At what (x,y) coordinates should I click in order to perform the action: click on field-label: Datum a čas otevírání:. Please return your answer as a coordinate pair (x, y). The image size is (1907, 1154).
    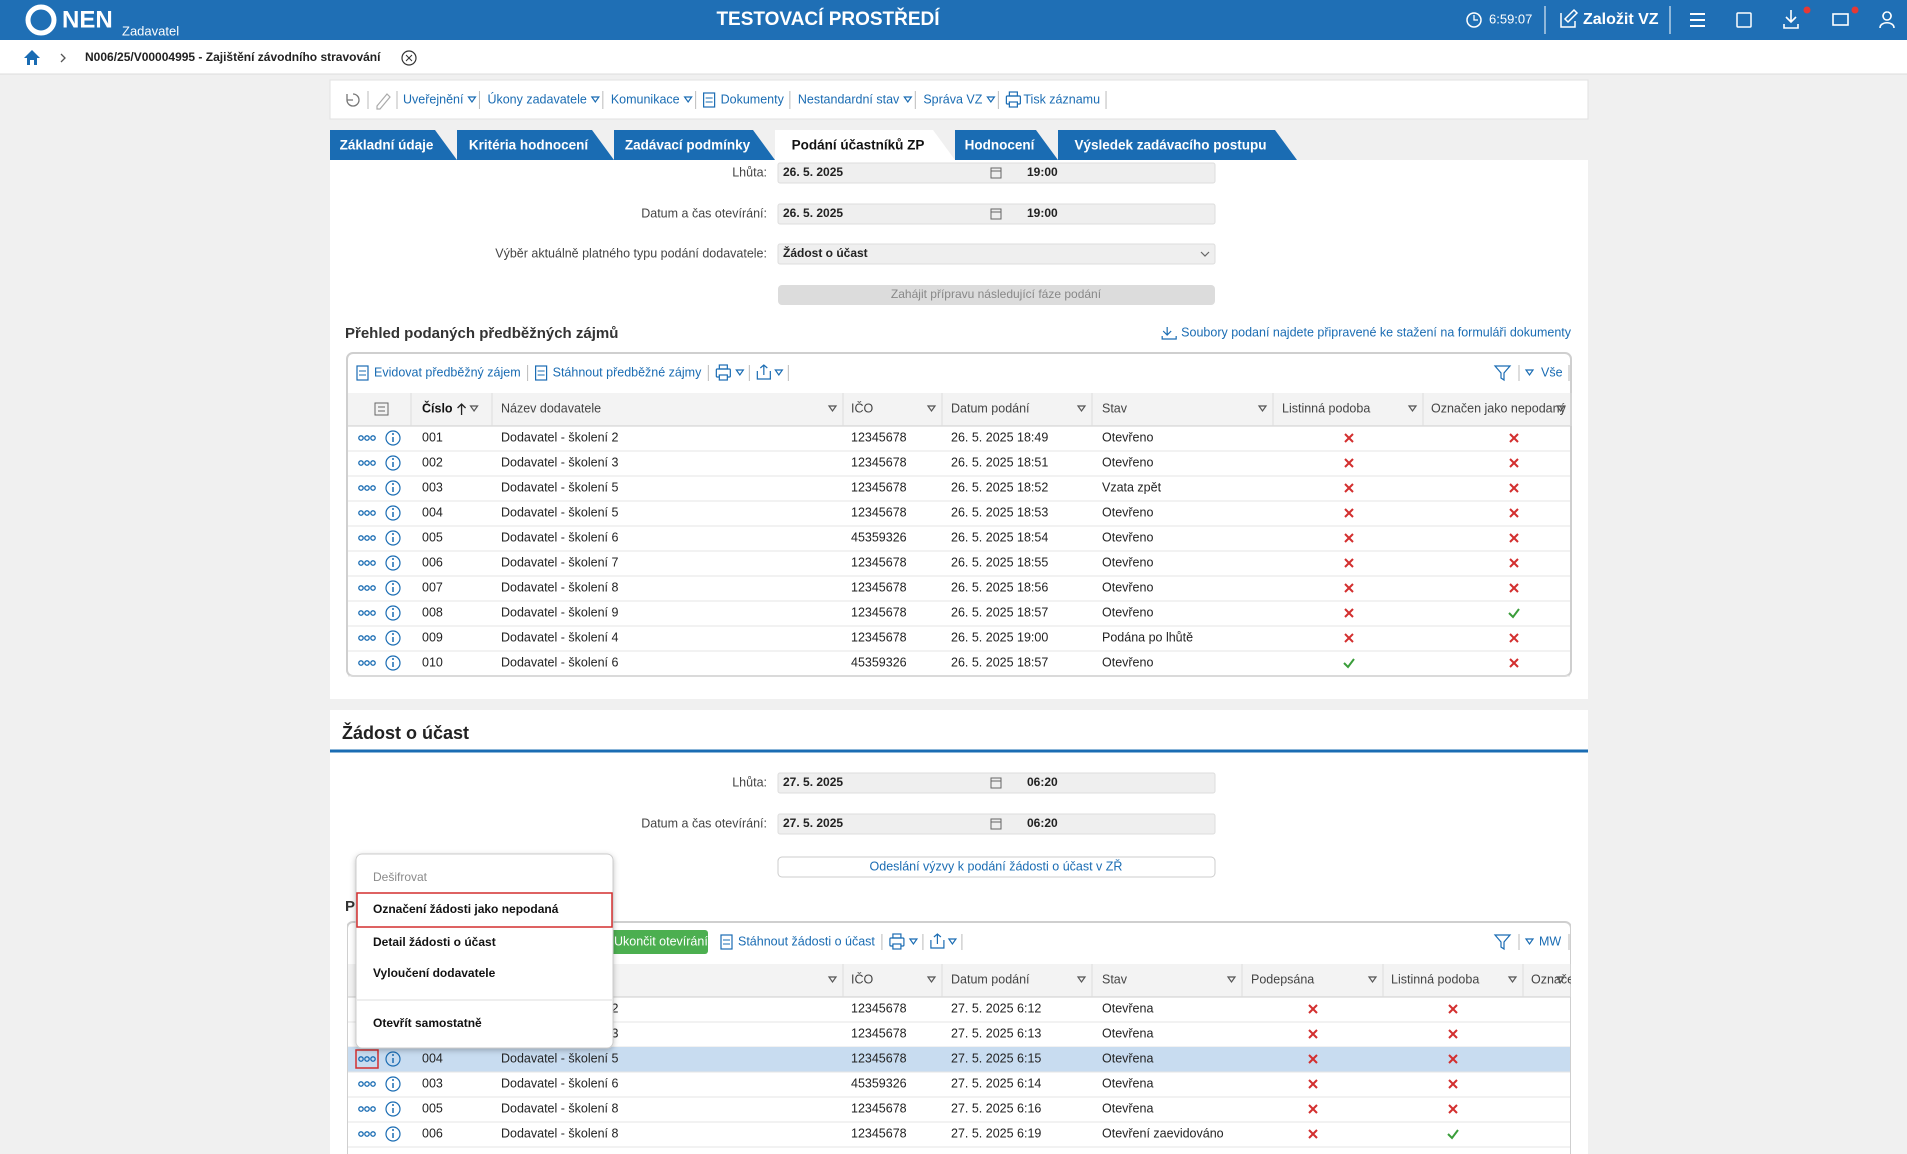
    Looking at the image, I should click on (704, 213).